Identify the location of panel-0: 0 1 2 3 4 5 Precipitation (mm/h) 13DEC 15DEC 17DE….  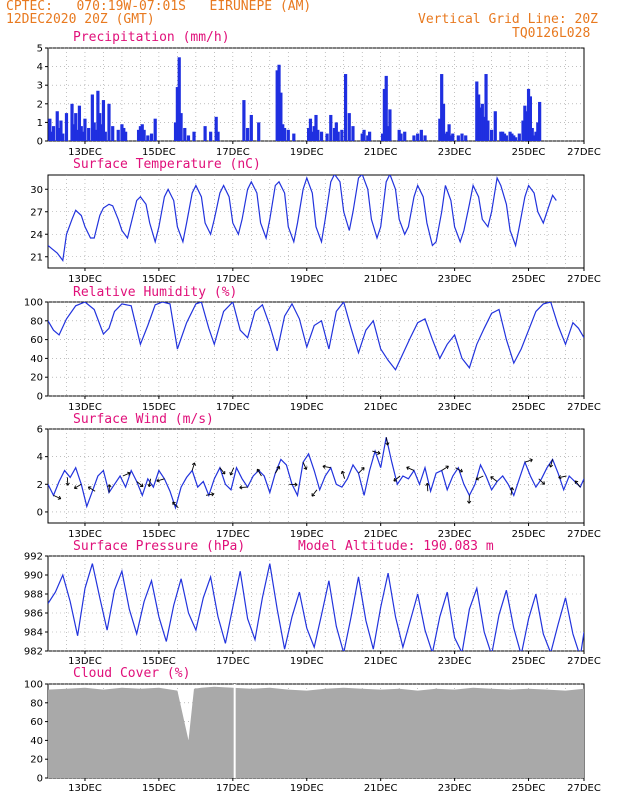
(319, 94).